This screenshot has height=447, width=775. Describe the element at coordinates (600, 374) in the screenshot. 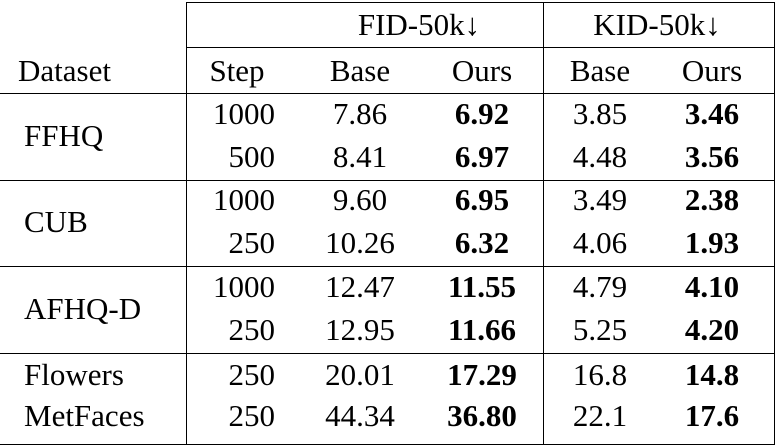

I see `kid-base-cell: 16.8` at that location.